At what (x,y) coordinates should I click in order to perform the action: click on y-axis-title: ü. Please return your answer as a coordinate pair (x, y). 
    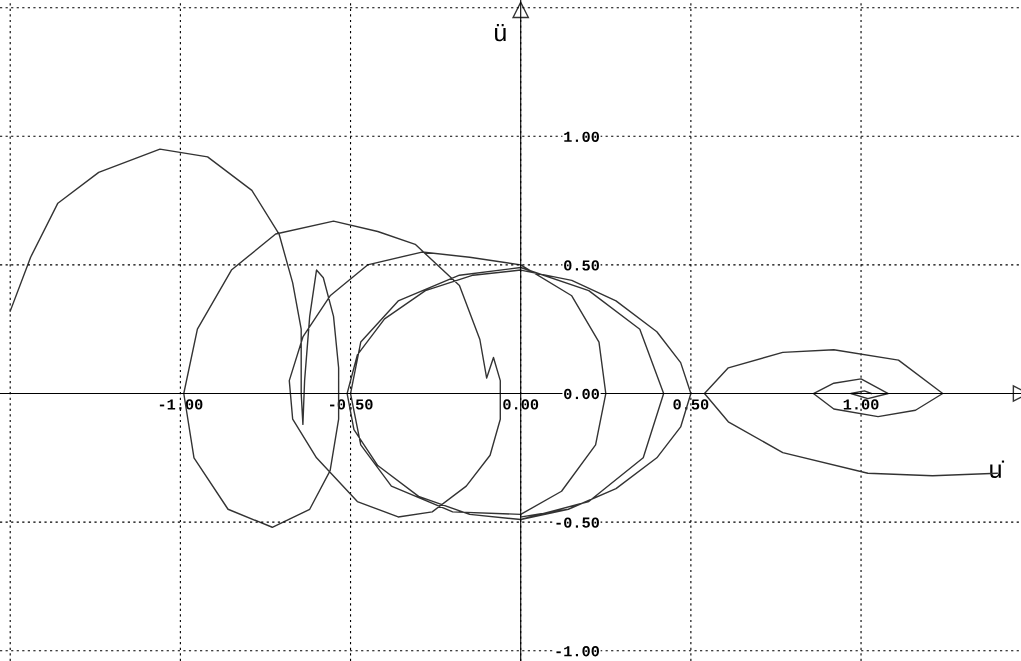
    Looking at the image, I should click on (500, 32).